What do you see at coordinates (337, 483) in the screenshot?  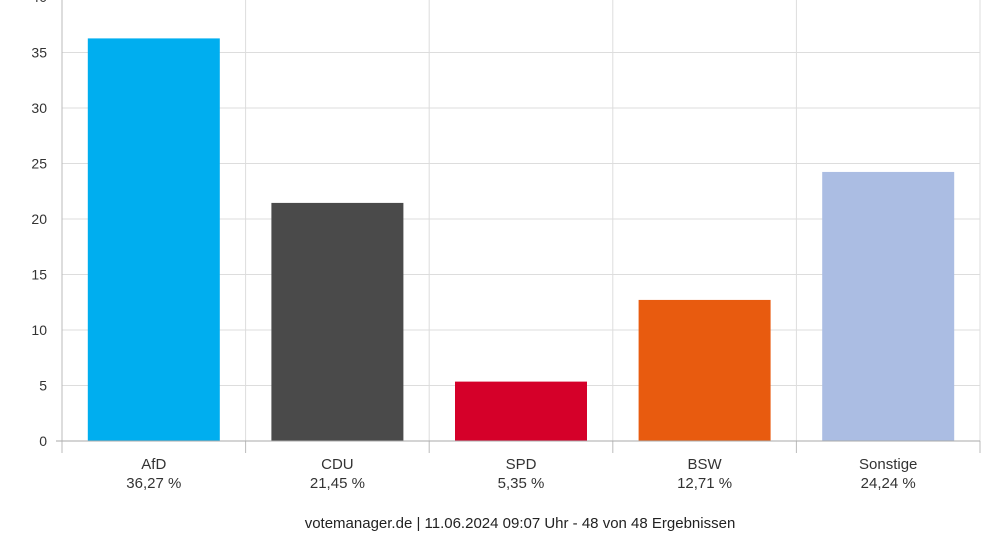 I see `x-value-label: 21,45 %` at bounding box center [337, 483].